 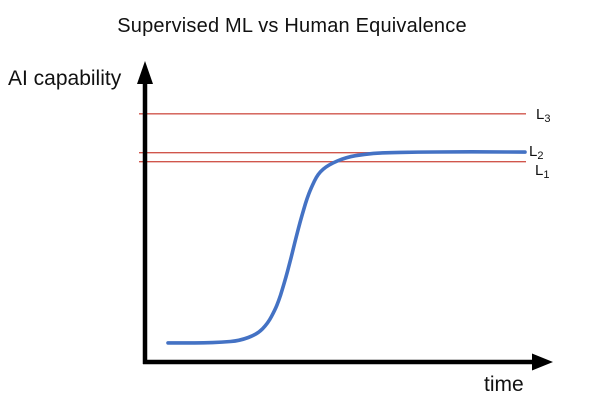 What do you see at coordinates (332, 138) in the screenshot?
I see `reference-lines` at bounding box center [332, 138].